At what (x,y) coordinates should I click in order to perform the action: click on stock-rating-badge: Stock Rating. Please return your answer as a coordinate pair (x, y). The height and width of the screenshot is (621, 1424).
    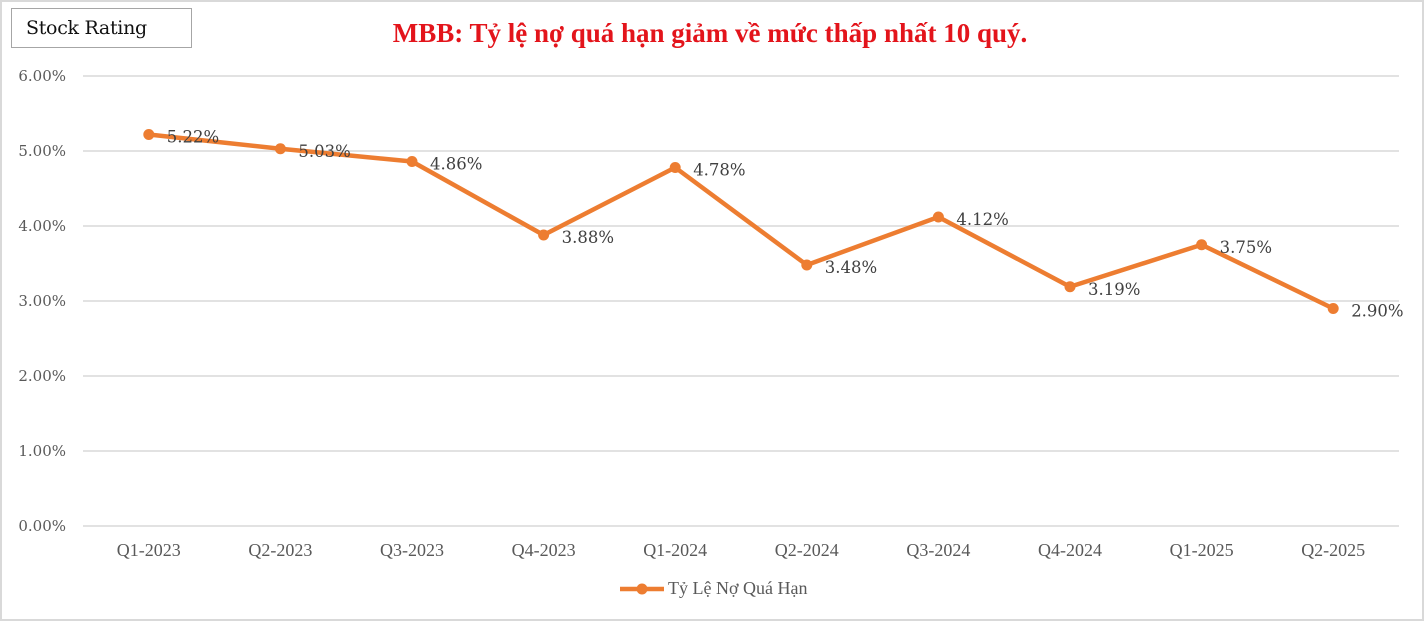
    Looking at the image, I should click on (101, 28).